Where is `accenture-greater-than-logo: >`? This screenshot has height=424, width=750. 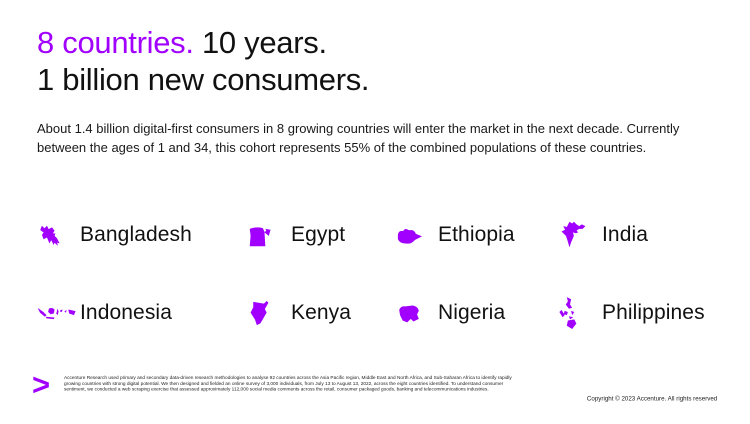
accenture-greater-than-logo: > is located at coordinates (41, 384).